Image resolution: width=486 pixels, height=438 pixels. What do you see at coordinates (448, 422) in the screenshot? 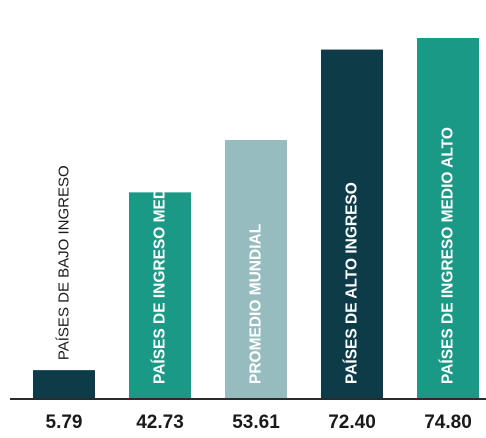
I see `value-label-5: 74.80` at bounding box center [448, 422].